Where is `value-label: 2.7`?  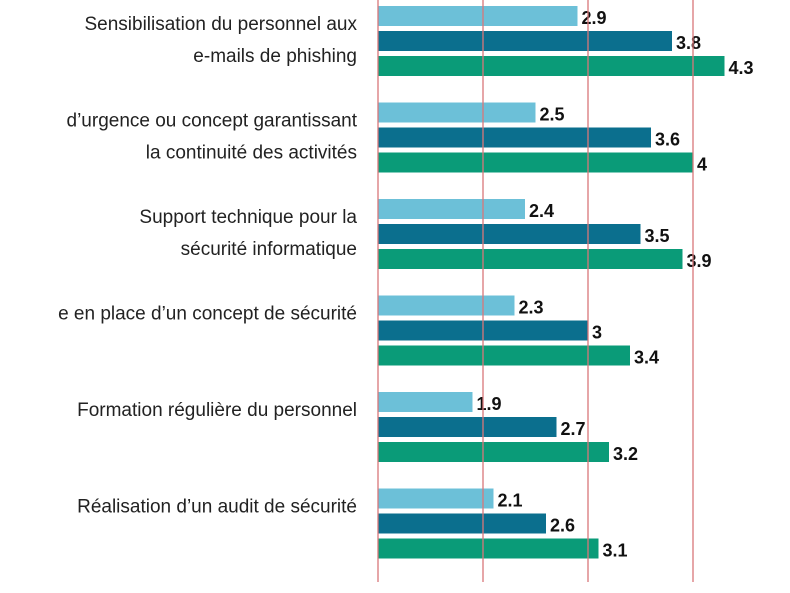 value-label: 2.7 is located at coordinates (573, 429).